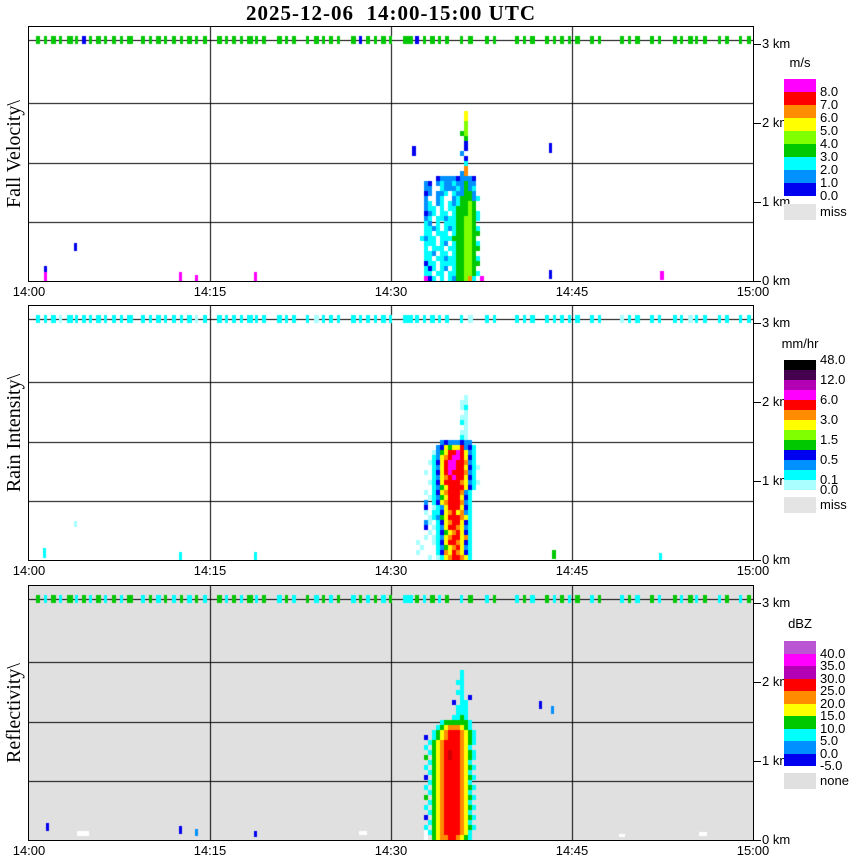  Describe the element at coordinates (829, 143) in the screenshot. I see `colorbar-label-fall-velocity-4.0: 4.0` at that location.